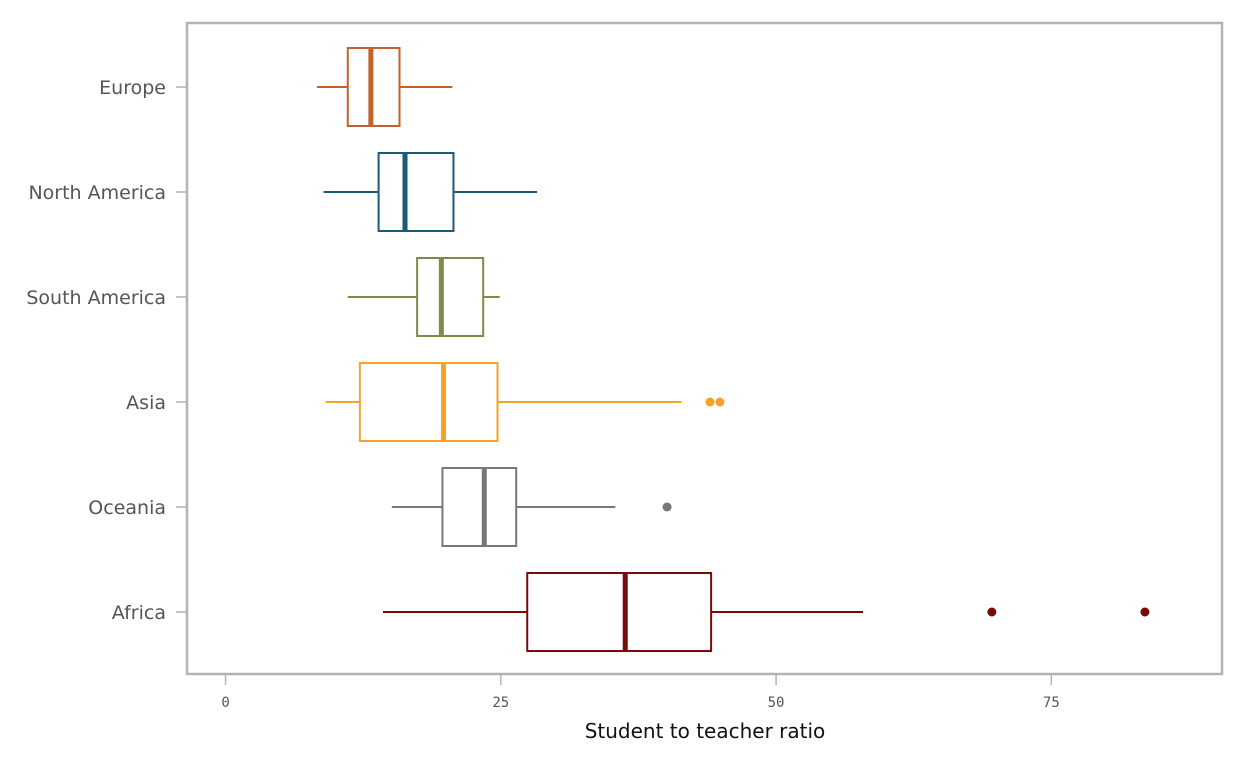 The height and width of the screenshot is (768, 1248). I want to click on boxplot-south-america, so click(423, 297).